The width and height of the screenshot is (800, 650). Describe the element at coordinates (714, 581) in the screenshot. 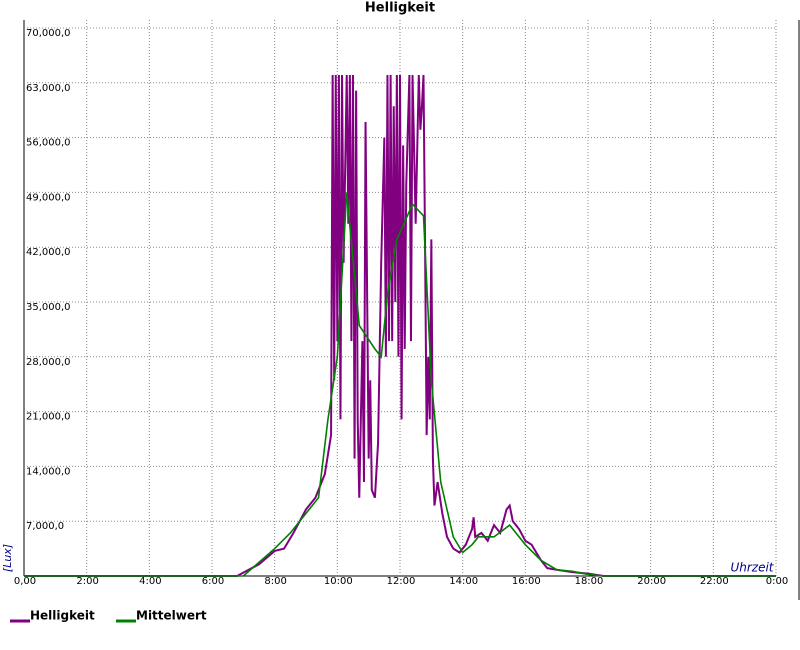

I see `x-tick-label: 22:00` at that location.